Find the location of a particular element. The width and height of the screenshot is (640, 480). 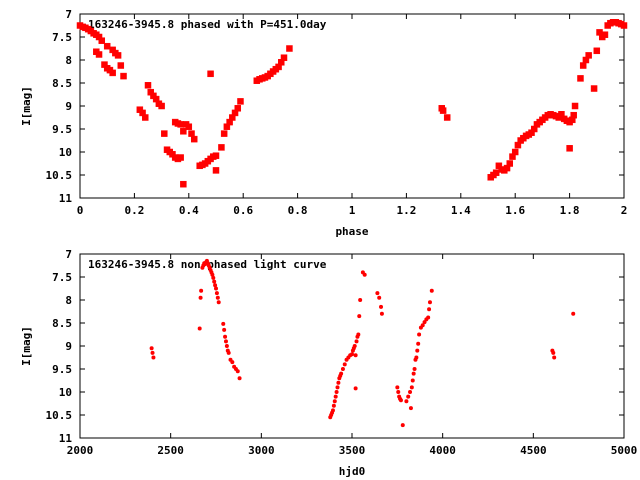

y-tick-label: 10.5 is located at coordinates (59, 415).